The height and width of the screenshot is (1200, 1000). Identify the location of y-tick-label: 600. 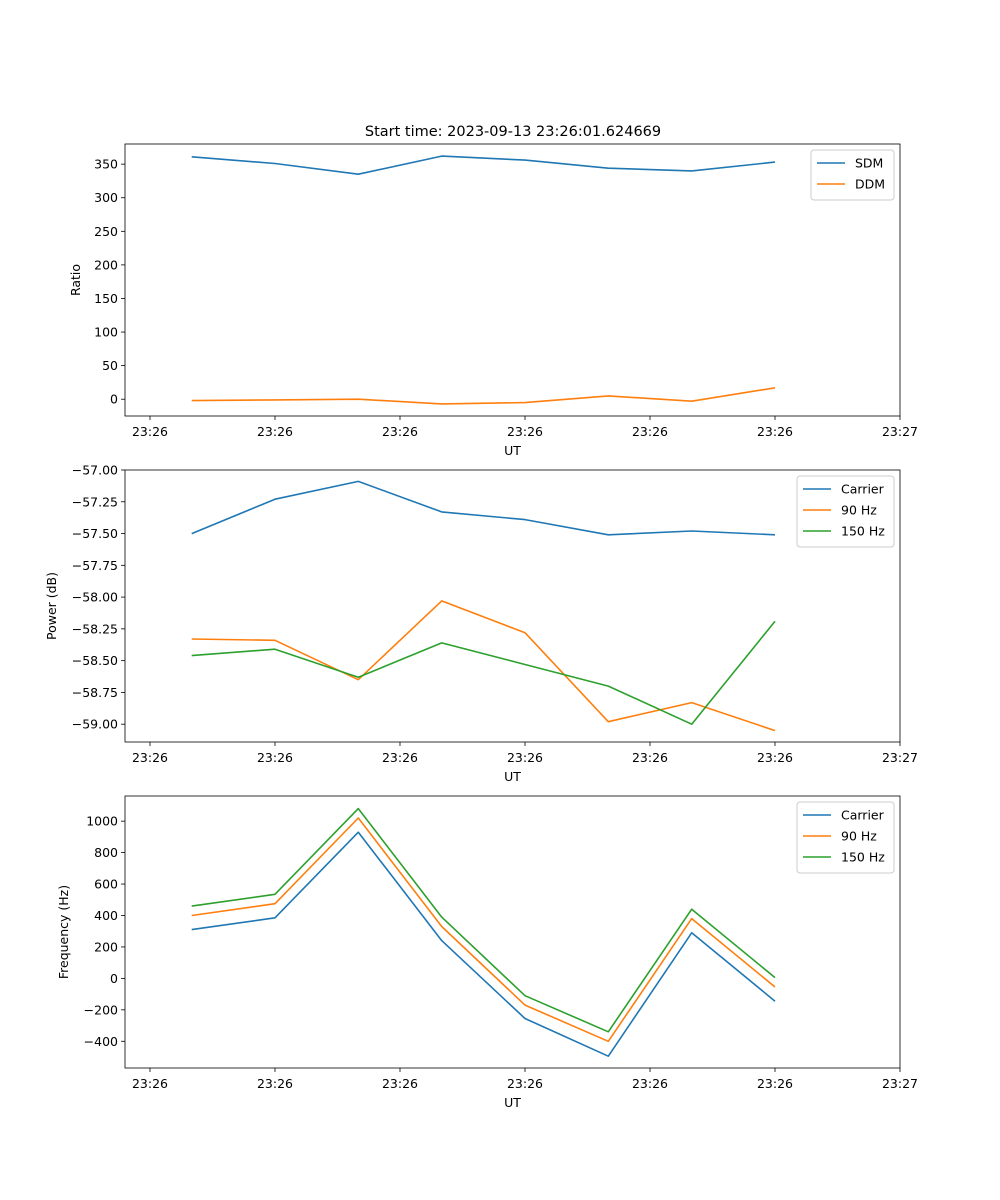
(106, 884).